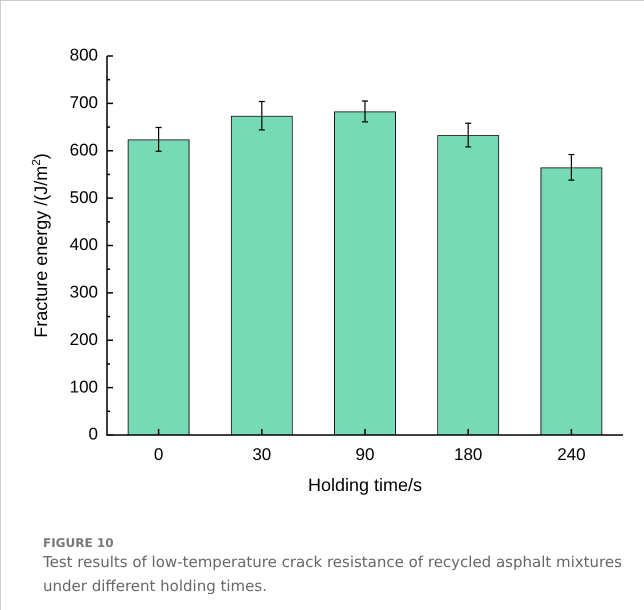 The height and width of the screenshot is (610, 644). I want to click on y-tick-label: 800, so click(84, 55).